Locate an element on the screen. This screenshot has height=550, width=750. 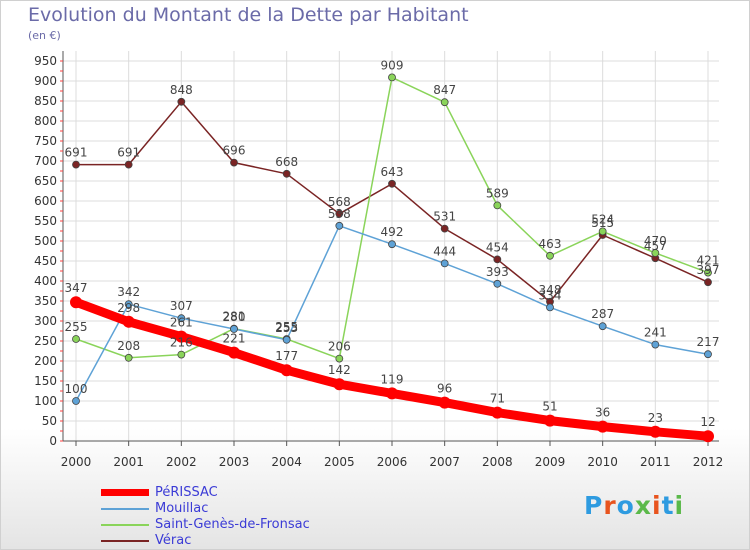
x-tick-label: 2004 is located at coordinates (286, 462).